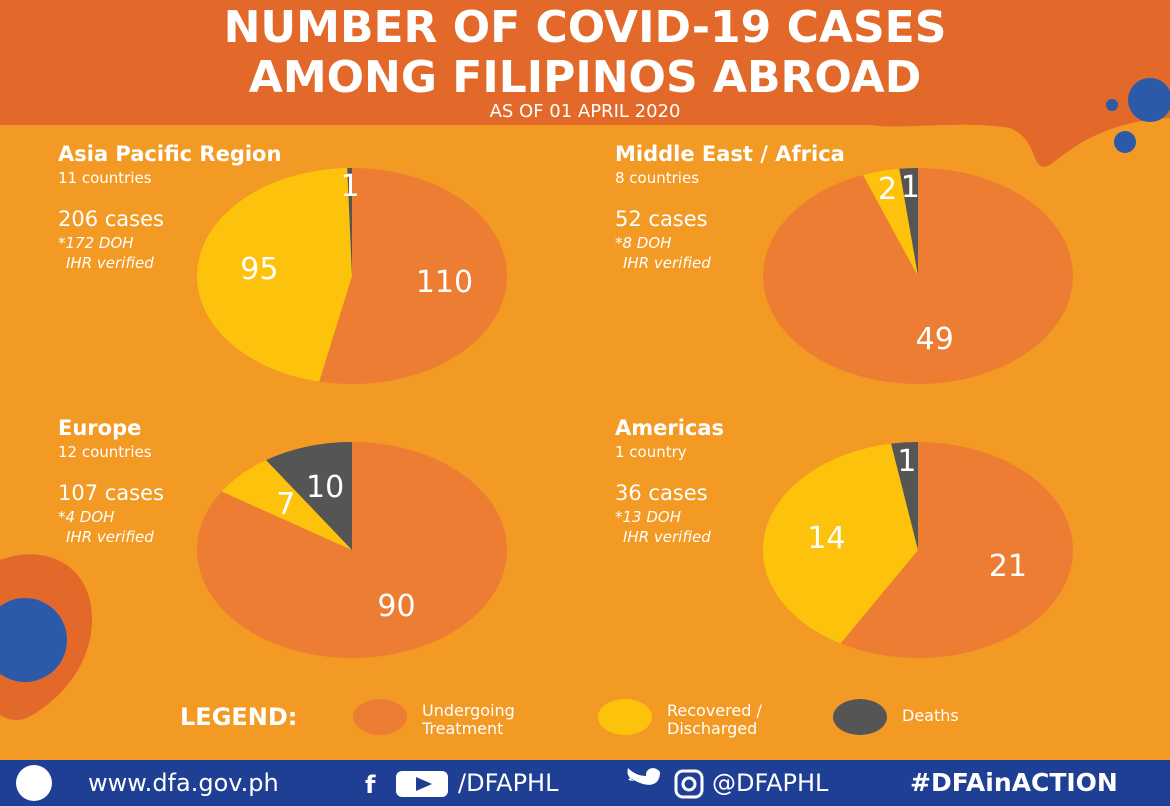 The height and width of the screenshot is (806, 1170). What do you see at coordinates (111, 219) in the screenshot?
I see `case-count: 206 cases` at bounding box center [111, 219].